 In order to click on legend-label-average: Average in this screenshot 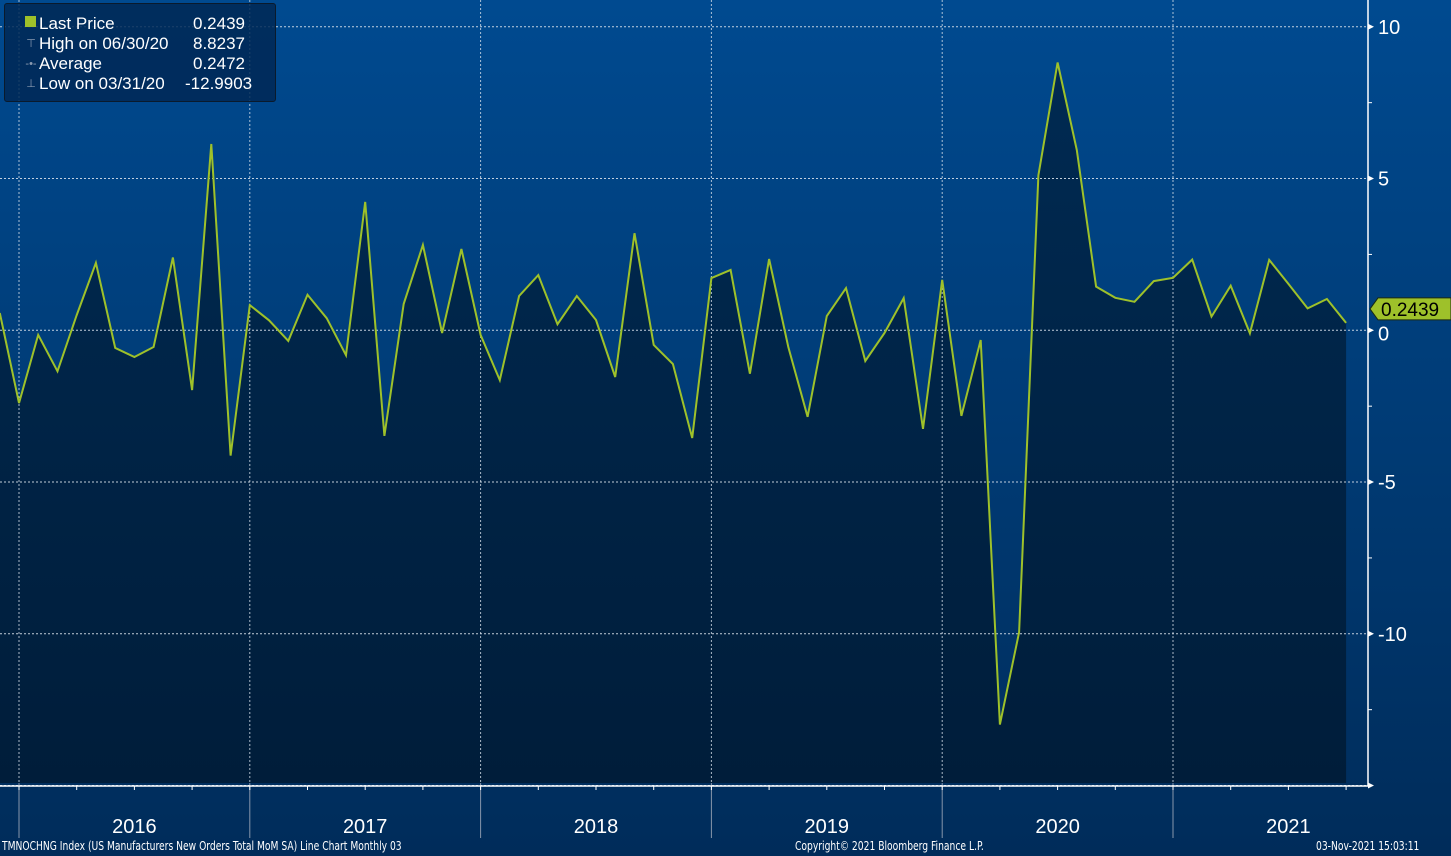, I will do `click(71, 63)`.